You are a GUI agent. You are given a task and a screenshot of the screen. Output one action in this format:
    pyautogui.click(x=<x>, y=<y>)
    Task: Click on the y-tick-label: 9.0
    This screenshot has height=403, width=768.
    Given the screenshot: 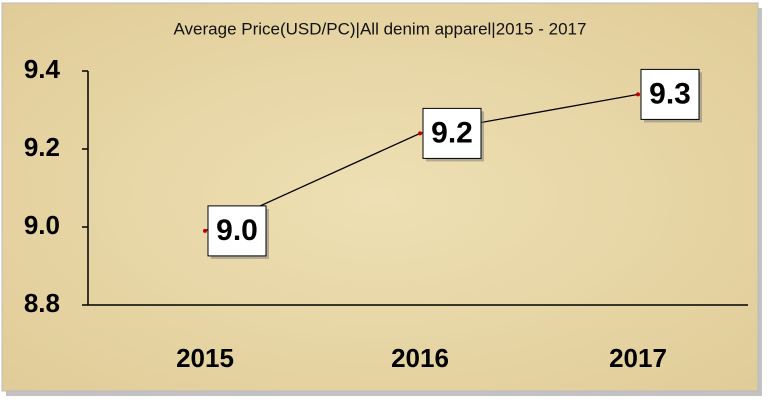 What is the action you would take?
    pyautogui.click(x=42, y=225)
    